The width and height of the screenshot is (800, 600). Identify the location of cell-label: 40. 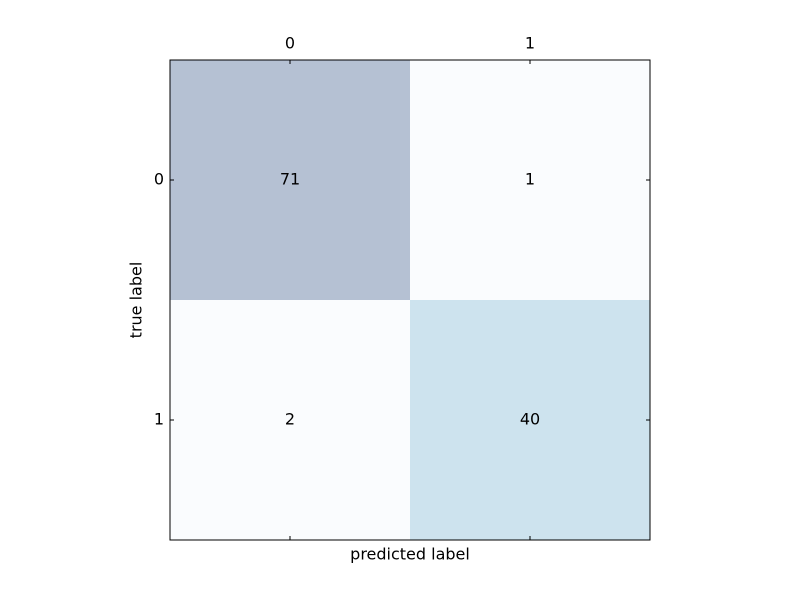
(530, 419).